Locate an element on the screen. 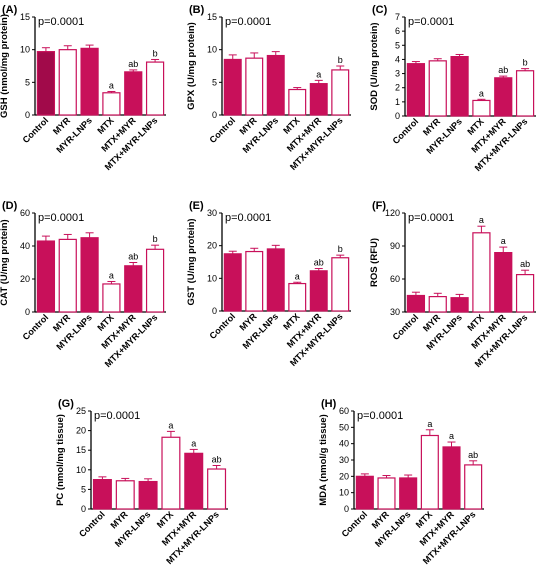 The height and width of the screenshot is (573, 550). y-tick-label: 1 is located at coordinates (397, 102).